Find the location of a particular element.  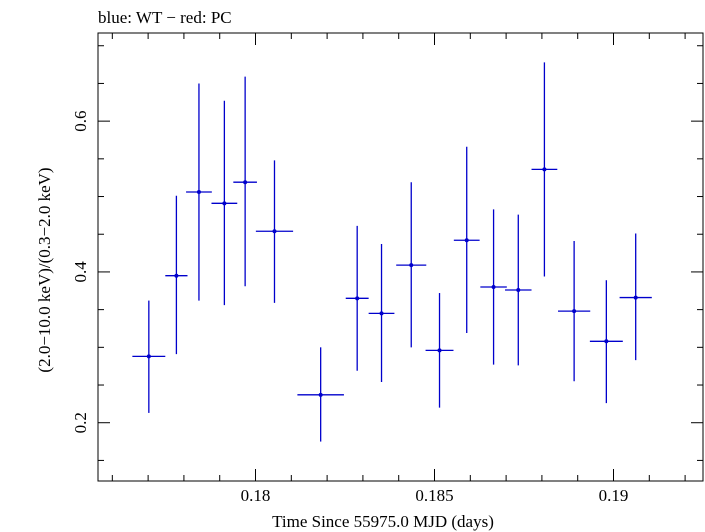

x-tick-label: 0.19 is located at coordinates (614, 495).